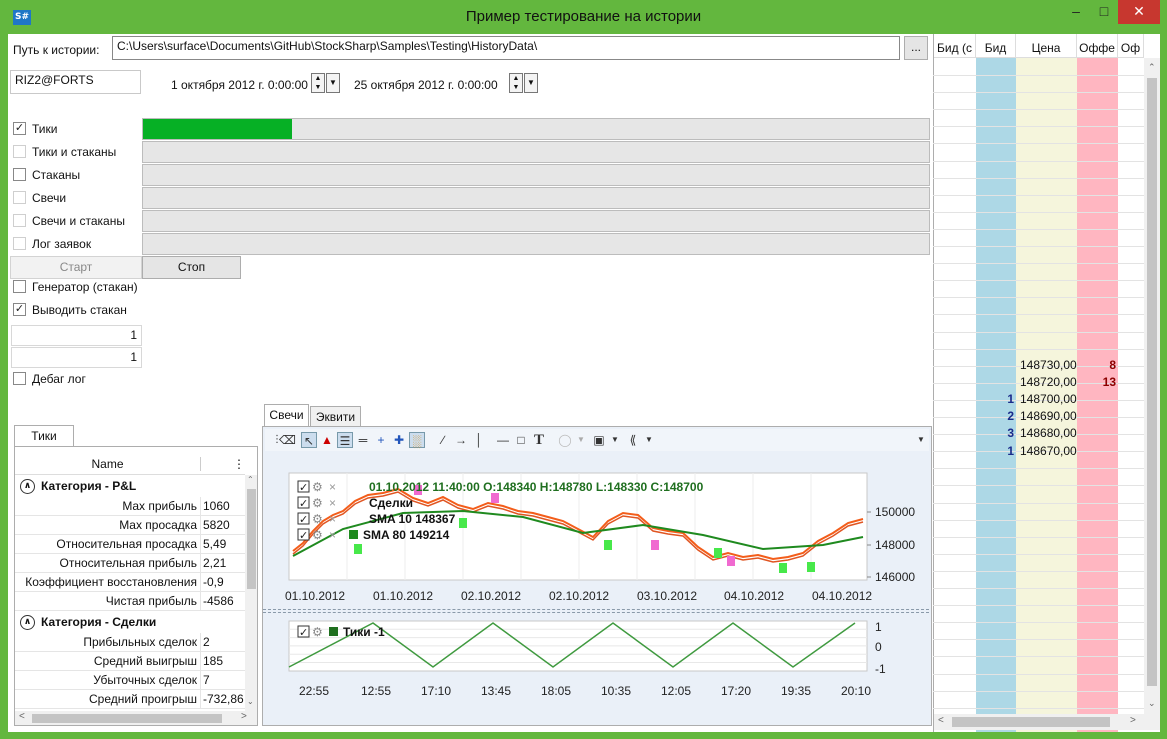 The width and height of the screenshot is (1167, 739). What do you see at coordinates (503, 440) in the screenshot?
I see `horizontal-line-icon: —` at bounding box center [503, 440].